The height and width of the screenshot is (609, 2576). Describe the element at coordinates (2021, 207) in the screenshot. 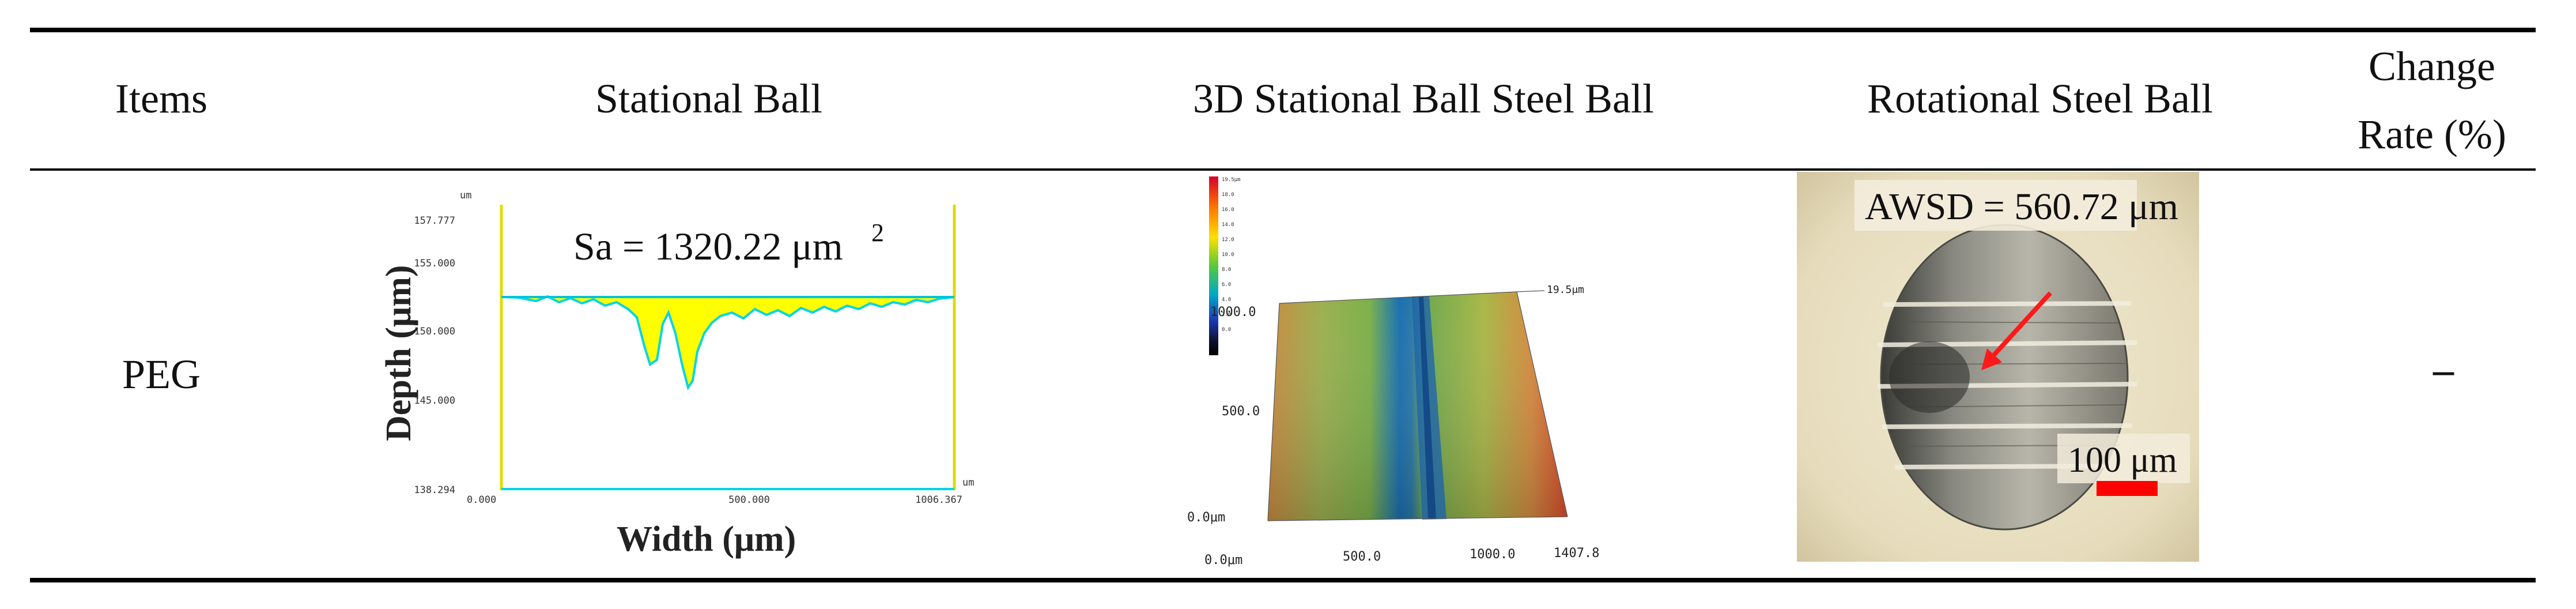

I see `awsd-label: AWSD = 560.72 μm` at that location.